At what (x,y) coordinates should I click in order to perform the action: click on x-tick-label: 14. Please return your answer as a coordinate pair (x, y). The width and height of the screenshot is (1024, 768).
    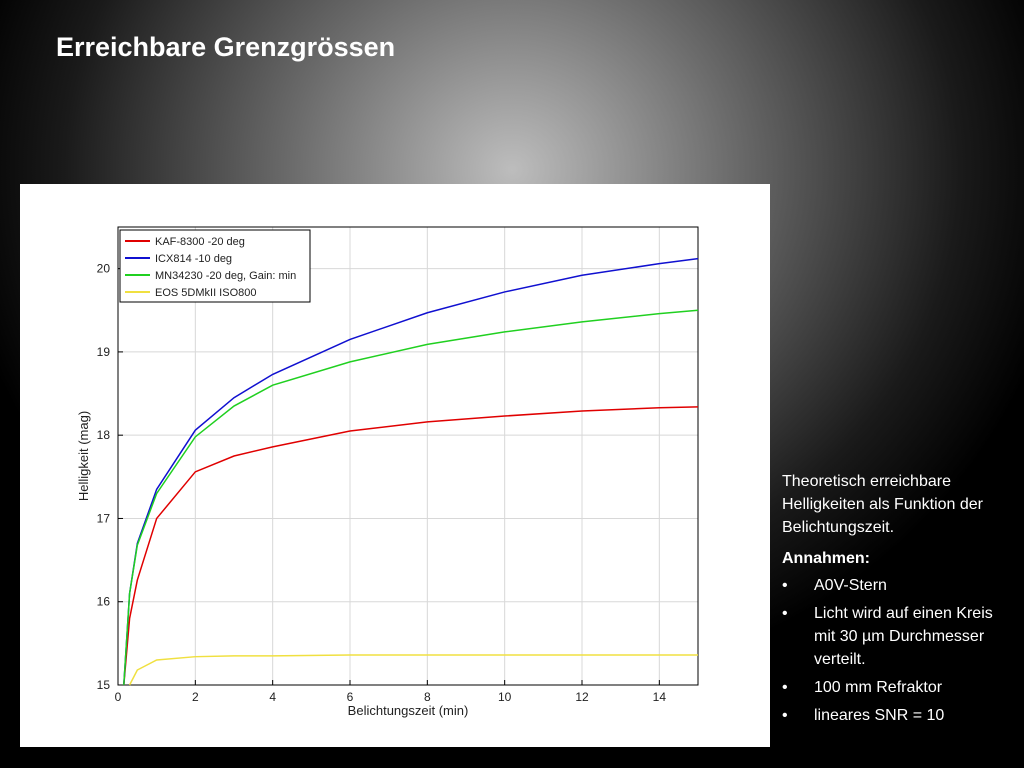
    Looking at the image, I should click on (660, 697).